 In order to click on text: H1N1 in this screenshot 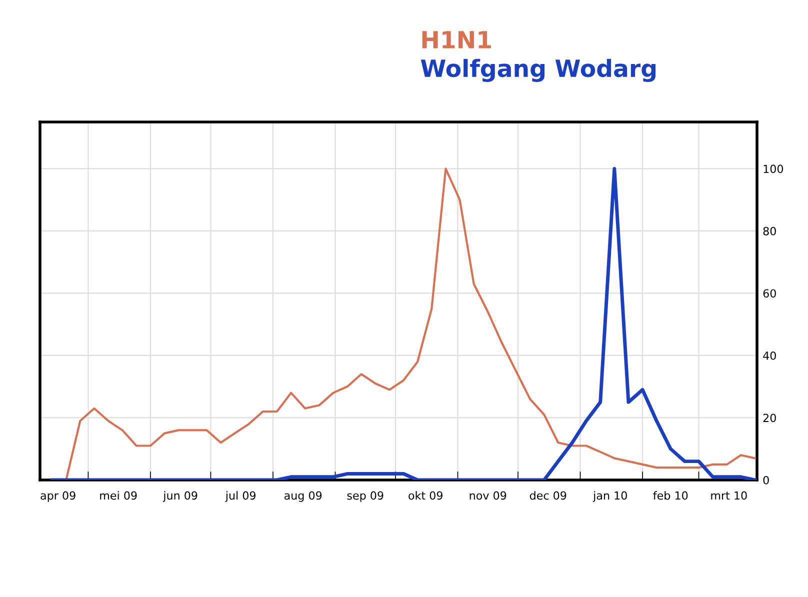, I will do `click(456, 39)`.